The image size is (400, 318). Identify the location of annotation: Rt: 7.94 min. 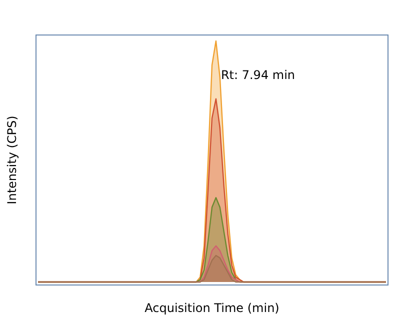
(258, 75).